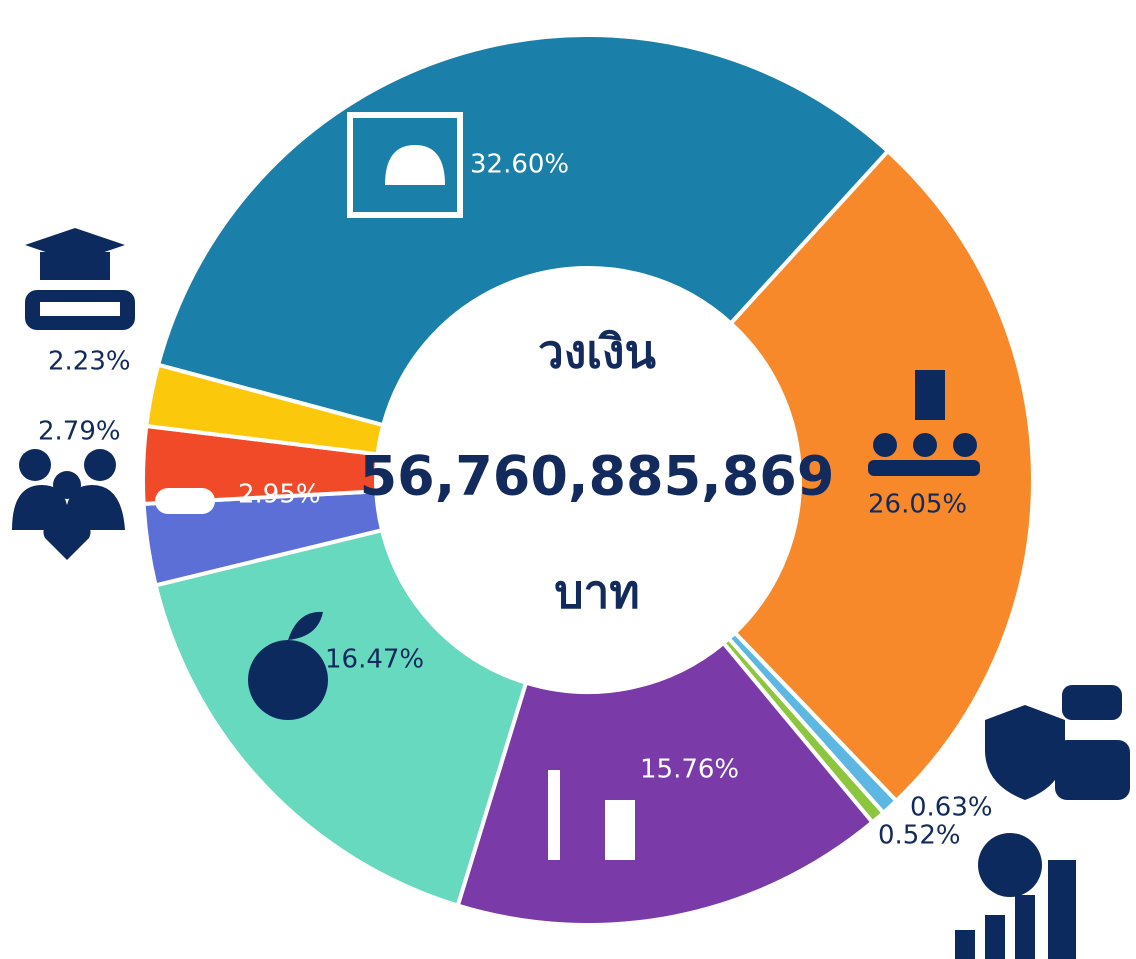 This screenshot has width=1136, height=959. What do you see at coordinates (951, 808) in the screenshot?
I see `value-label: 0.63%` at bounding box center [951, 808].